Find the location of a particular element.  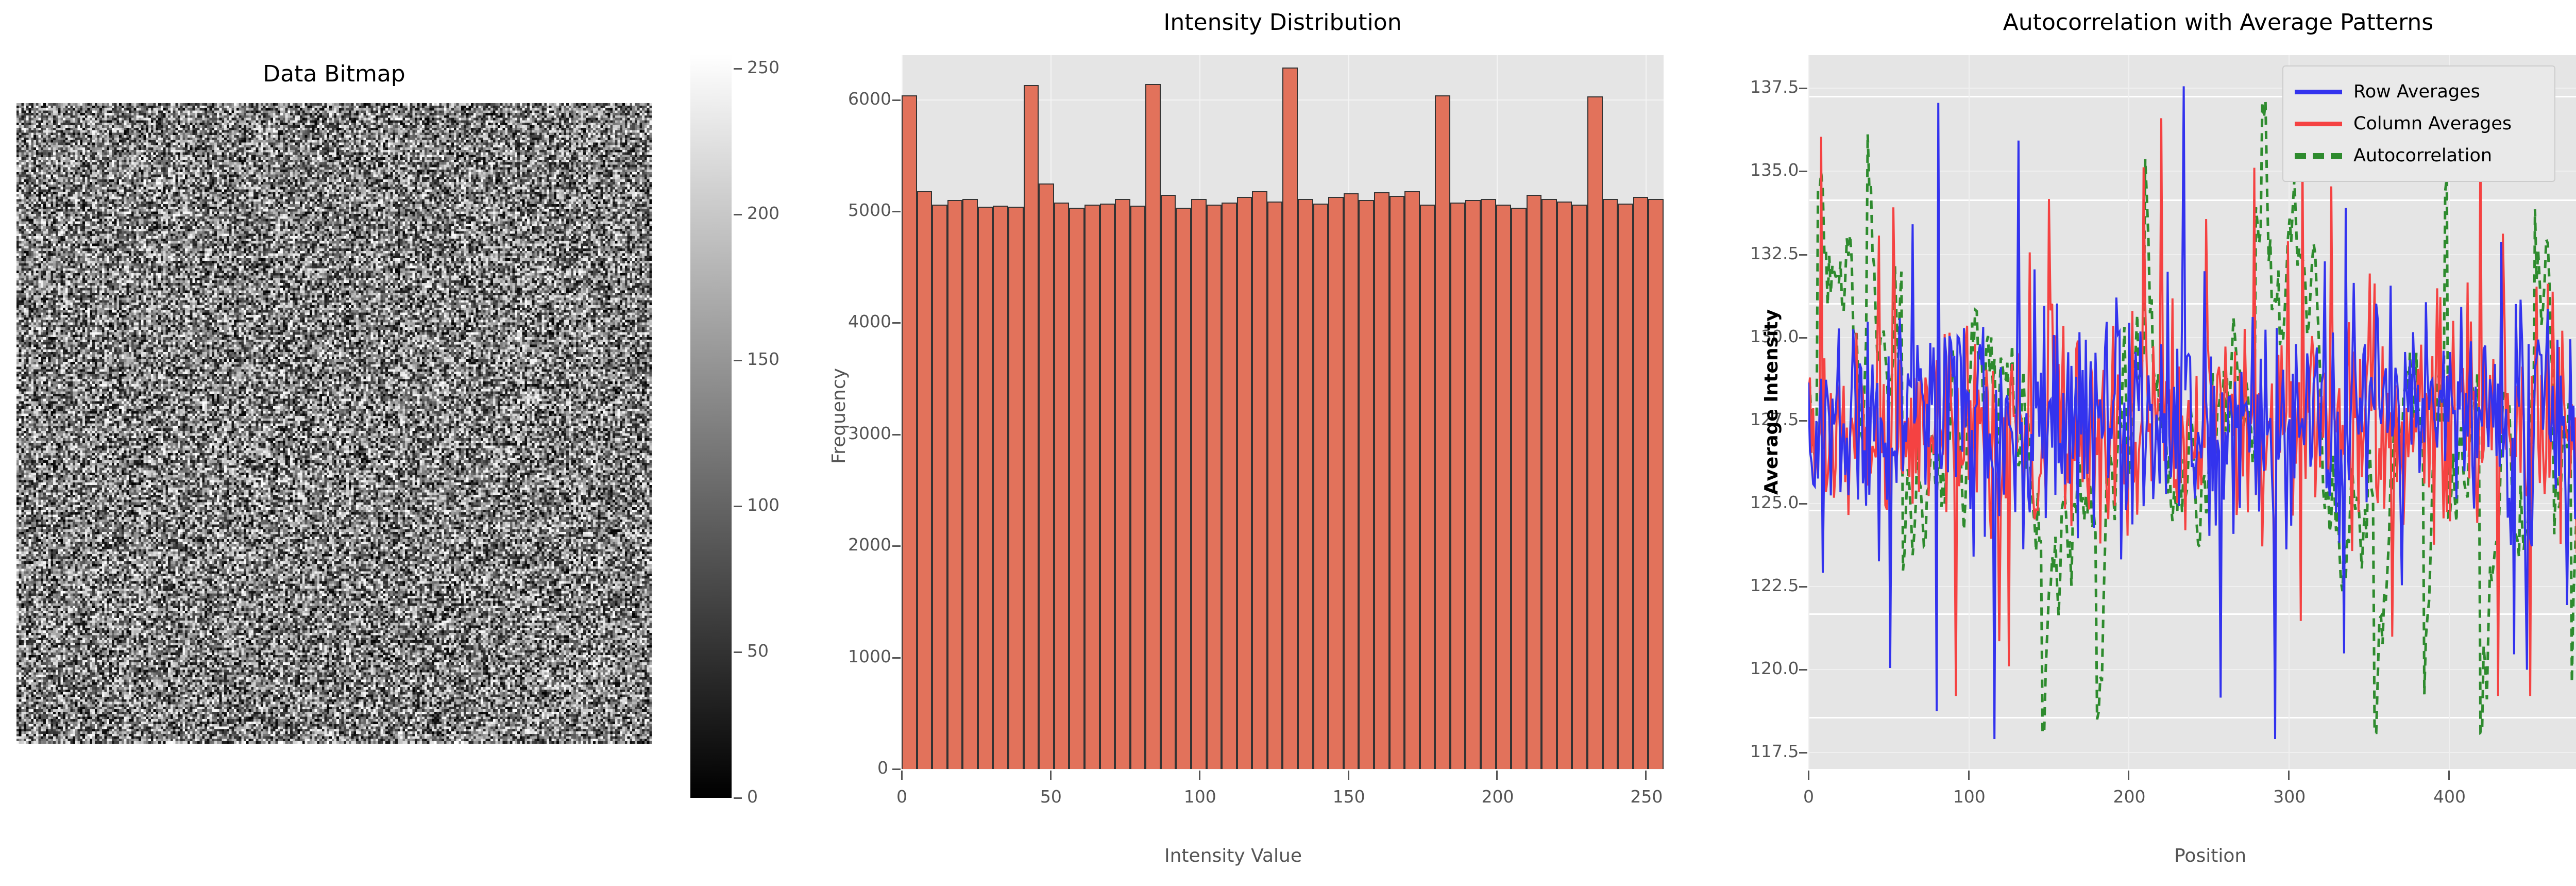

y-tick-label: 5000 is located at coordinates (870, 209).